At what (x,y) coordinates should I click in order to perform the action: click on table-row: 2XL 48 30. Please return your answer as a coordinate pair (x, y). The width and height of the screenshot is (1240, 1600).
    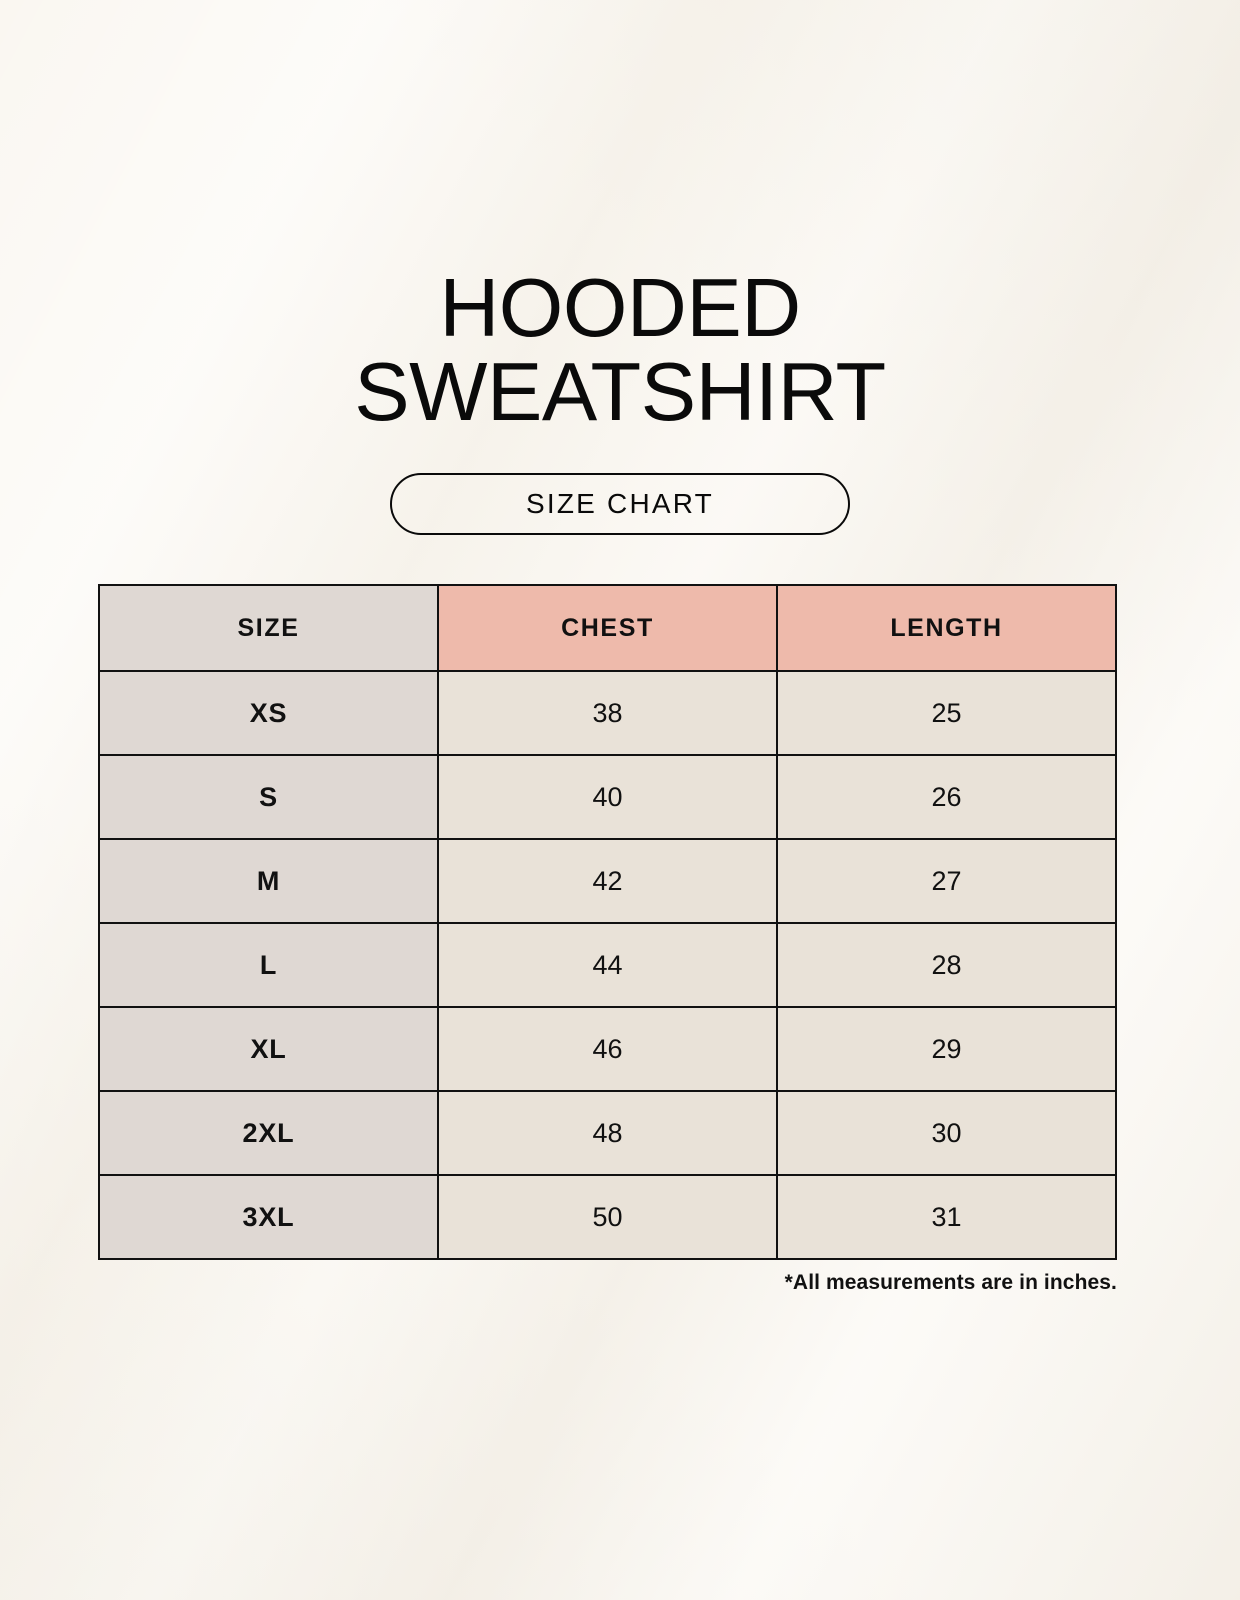
    Looking at the image, I should click on (607, 1133).